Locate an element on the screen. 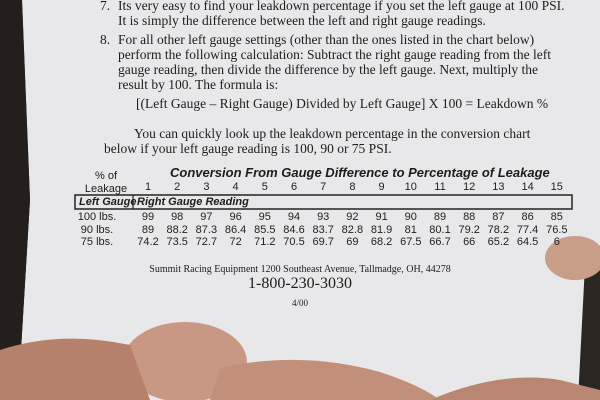  table-cell: 80.1 is located at coordinates (440, 229).